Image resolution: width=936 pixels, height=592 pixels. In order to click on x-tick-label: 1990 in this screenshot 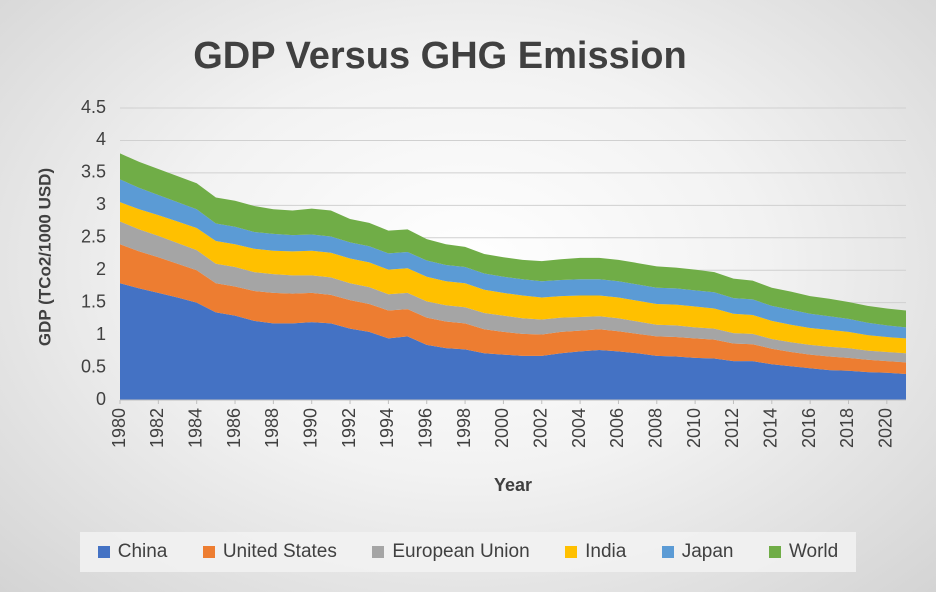, I will do `click(310, 428)`.